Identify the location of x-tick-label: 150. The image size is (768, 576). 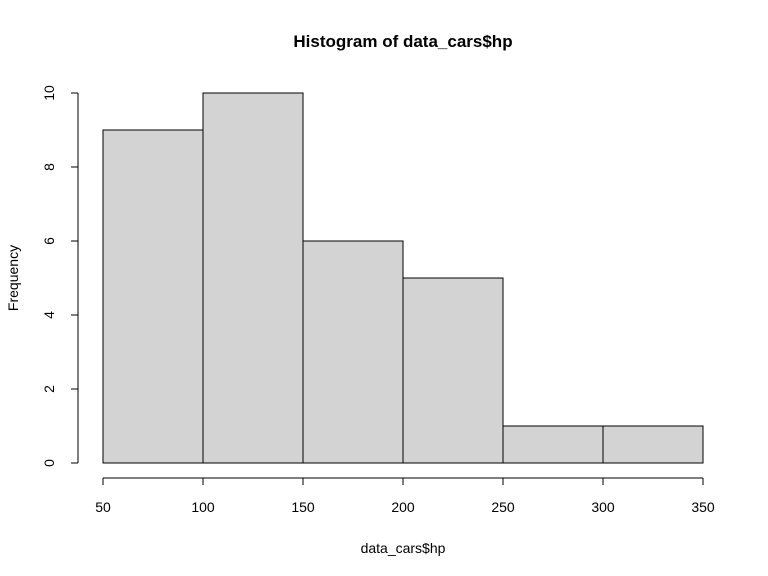
(303, 507).